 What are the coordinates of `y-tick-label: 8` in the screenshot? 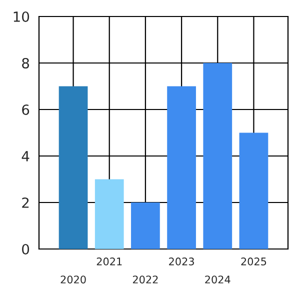 It's located at (26, 63).